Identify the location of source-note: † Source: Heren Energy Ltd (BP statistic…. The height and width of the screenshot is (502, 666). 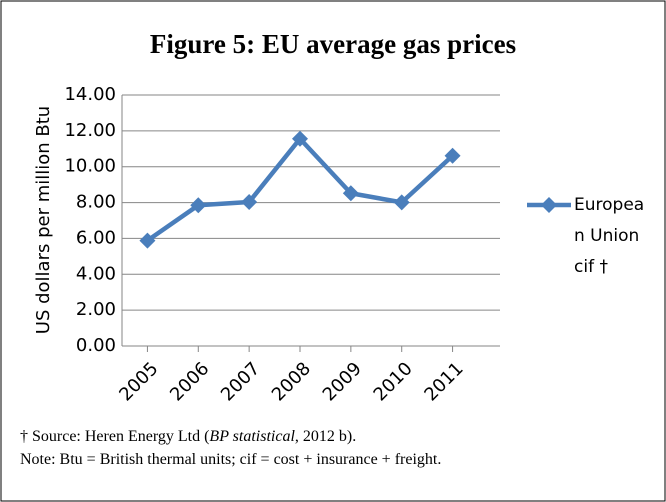
(188, 437).